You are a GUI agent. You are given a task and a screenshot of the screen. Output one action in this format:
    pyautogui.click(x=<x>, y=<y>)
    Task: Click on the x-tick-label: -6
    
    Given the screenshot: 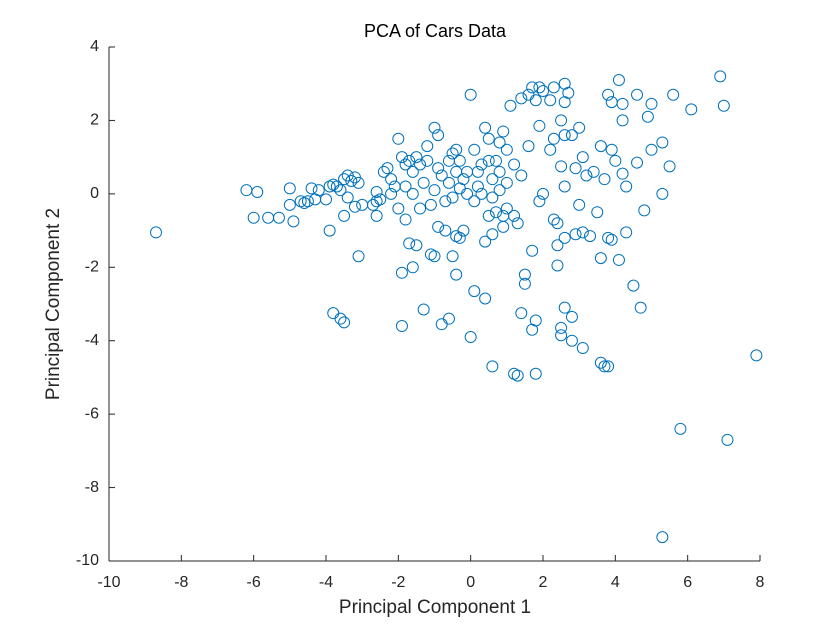 What is the action you would take?
    pyautogui.click(x=254, y=582)
    